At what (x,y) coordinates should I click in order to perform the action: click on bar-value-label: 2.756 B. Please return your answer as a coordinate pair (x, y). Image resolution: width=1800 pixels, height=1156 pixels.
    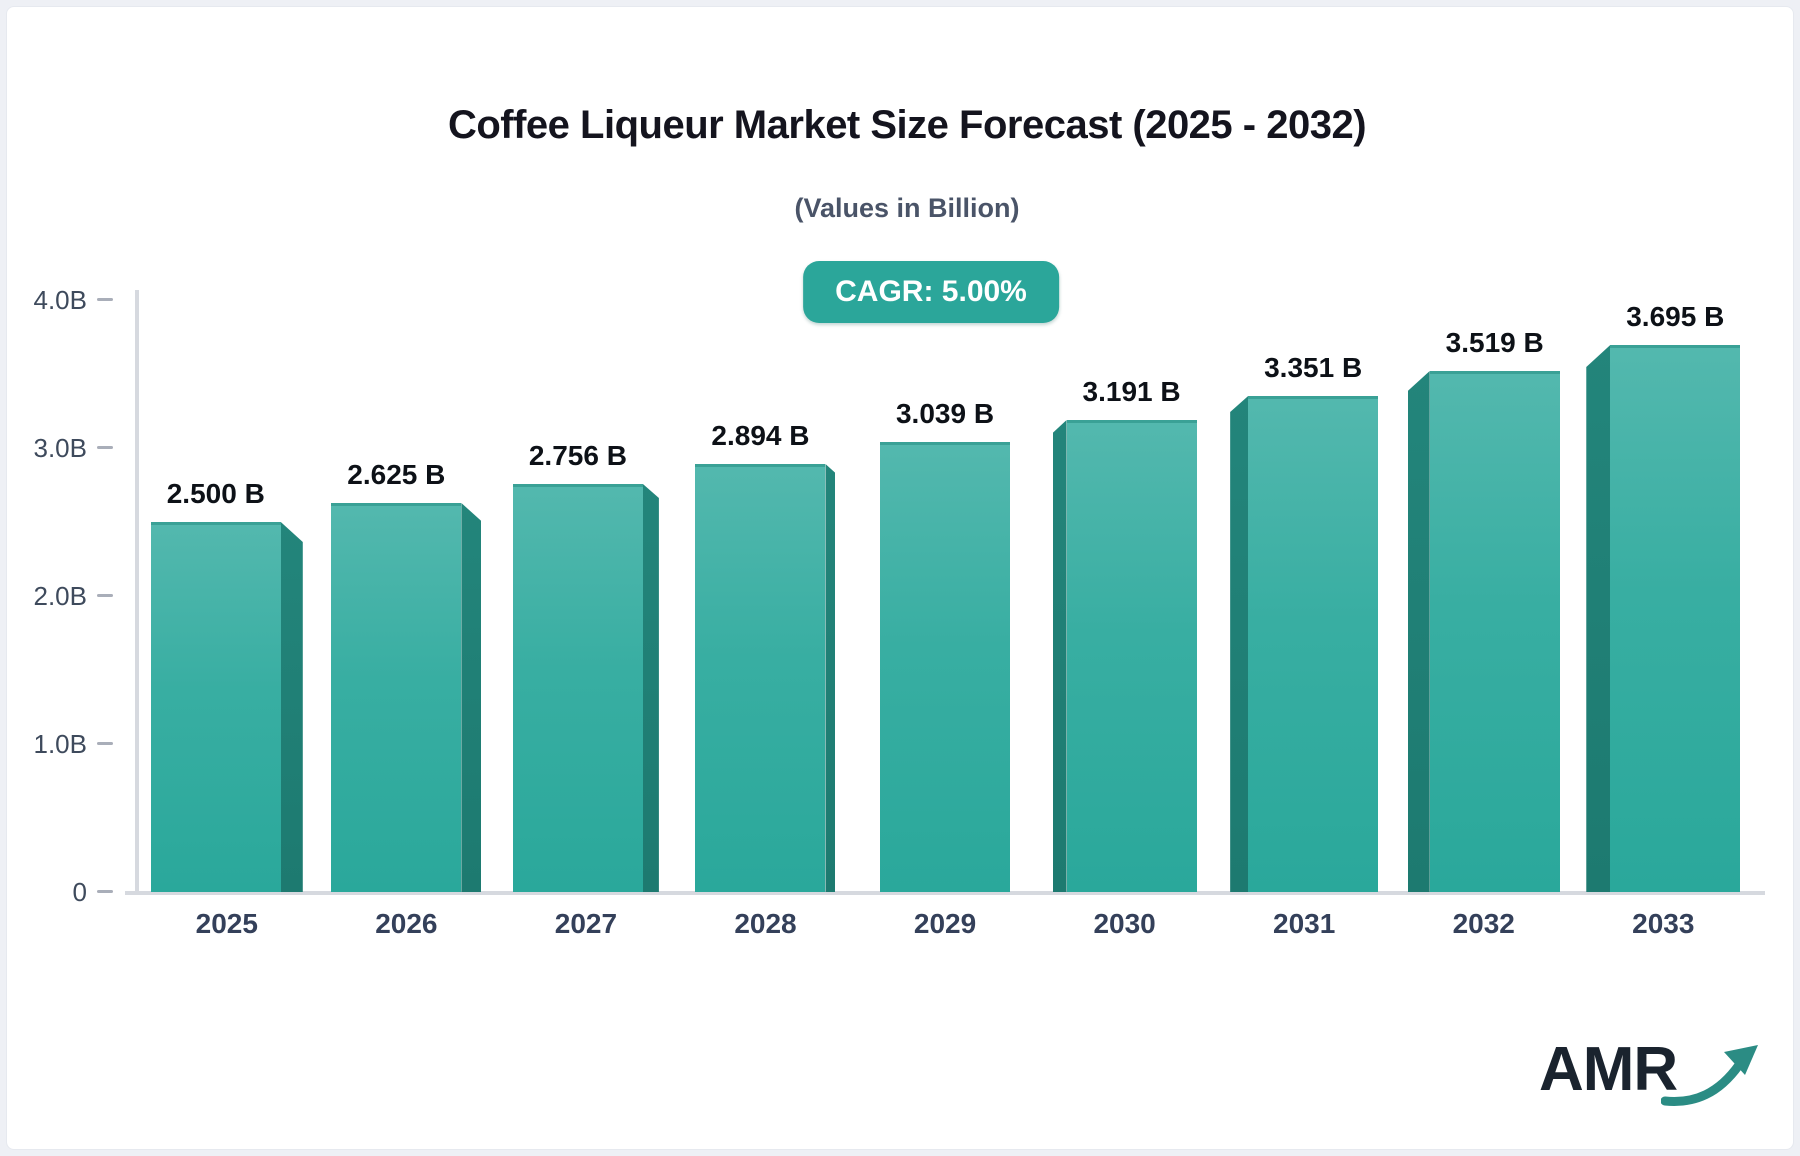
    Looking at the image, I should click on (577, 455).